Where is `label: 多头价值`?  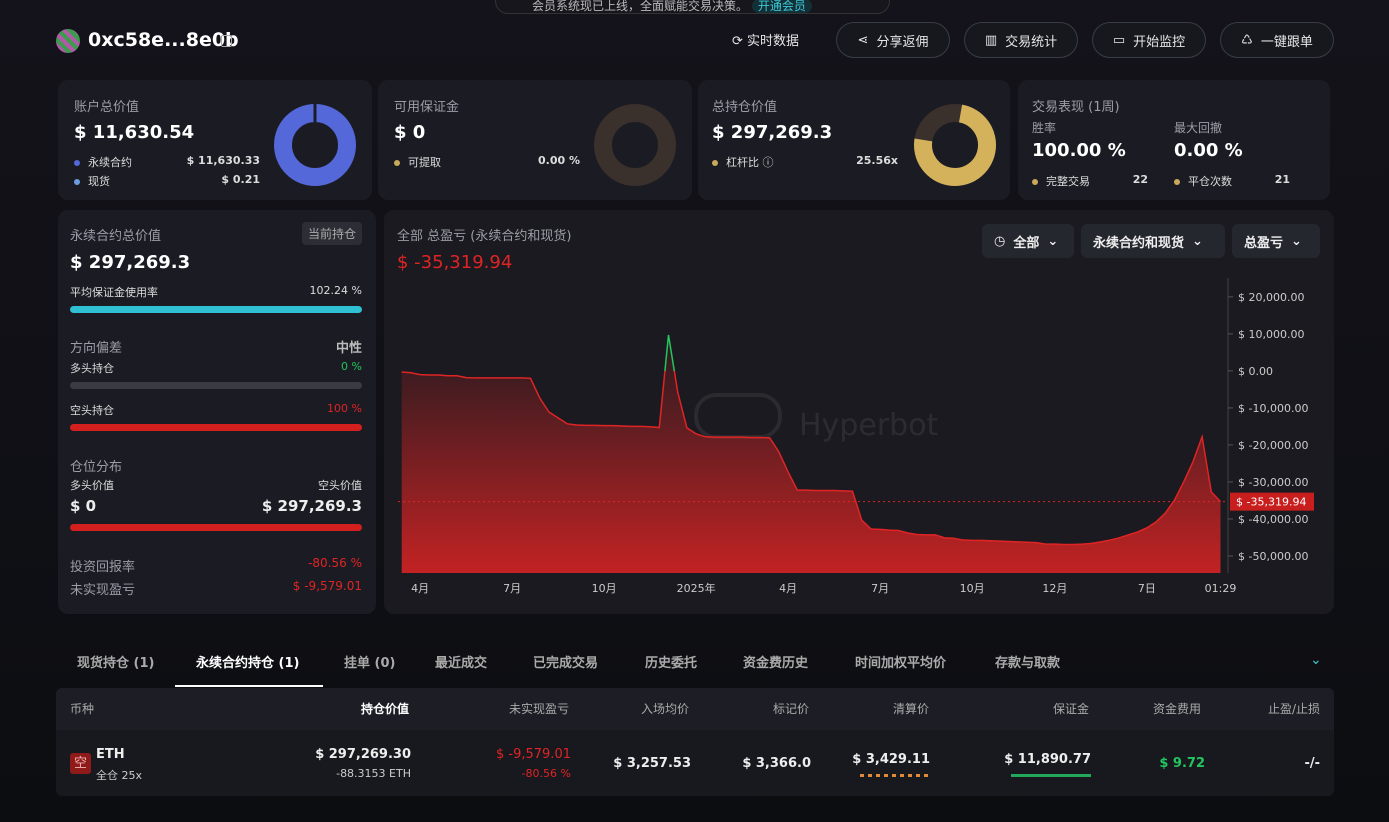 label: 多头价值 is located at coordinates (92, 485).